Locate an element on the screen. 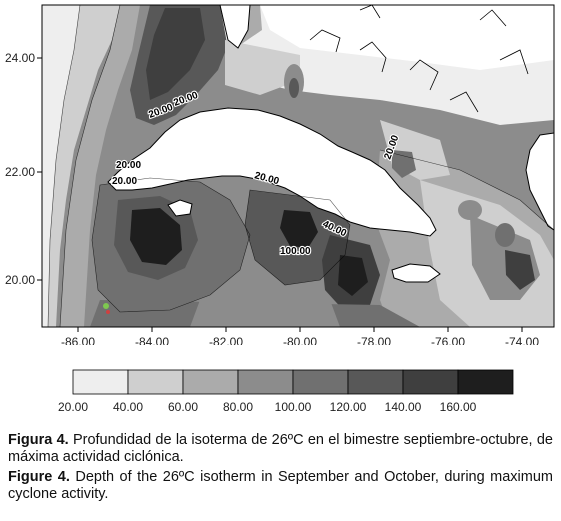 The width and height of the screenshot is (561, 521). x-tick-label: -84.00 is located at coordinates (152, 340).